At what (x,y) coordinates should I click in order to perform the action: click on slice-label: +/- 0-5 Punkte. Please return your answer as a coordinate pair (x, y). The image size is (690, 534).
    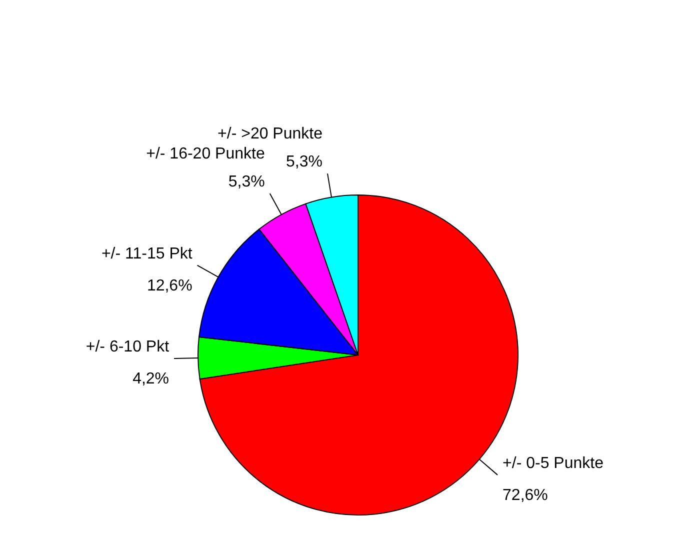
    Looking at the image, I should click on (553, 463).